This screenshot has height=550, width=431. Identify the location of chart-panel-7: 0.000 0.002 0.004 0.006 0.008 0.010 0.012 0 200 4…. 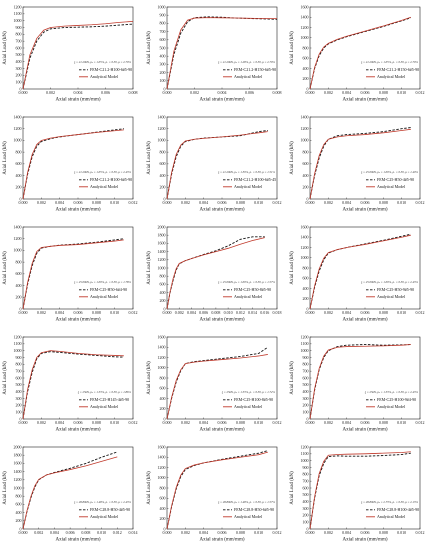
(70, 273).